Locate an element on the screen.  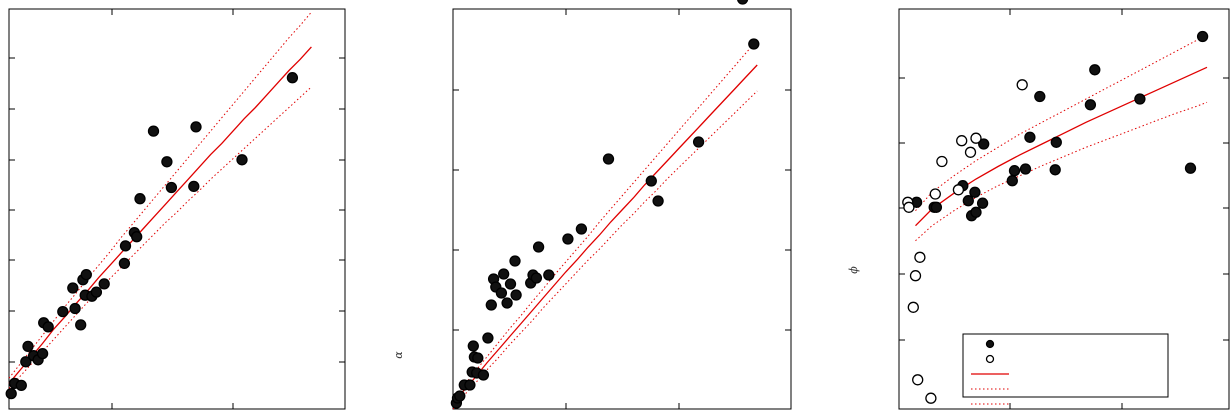
fit-line is located at coordinates (1061, 146).